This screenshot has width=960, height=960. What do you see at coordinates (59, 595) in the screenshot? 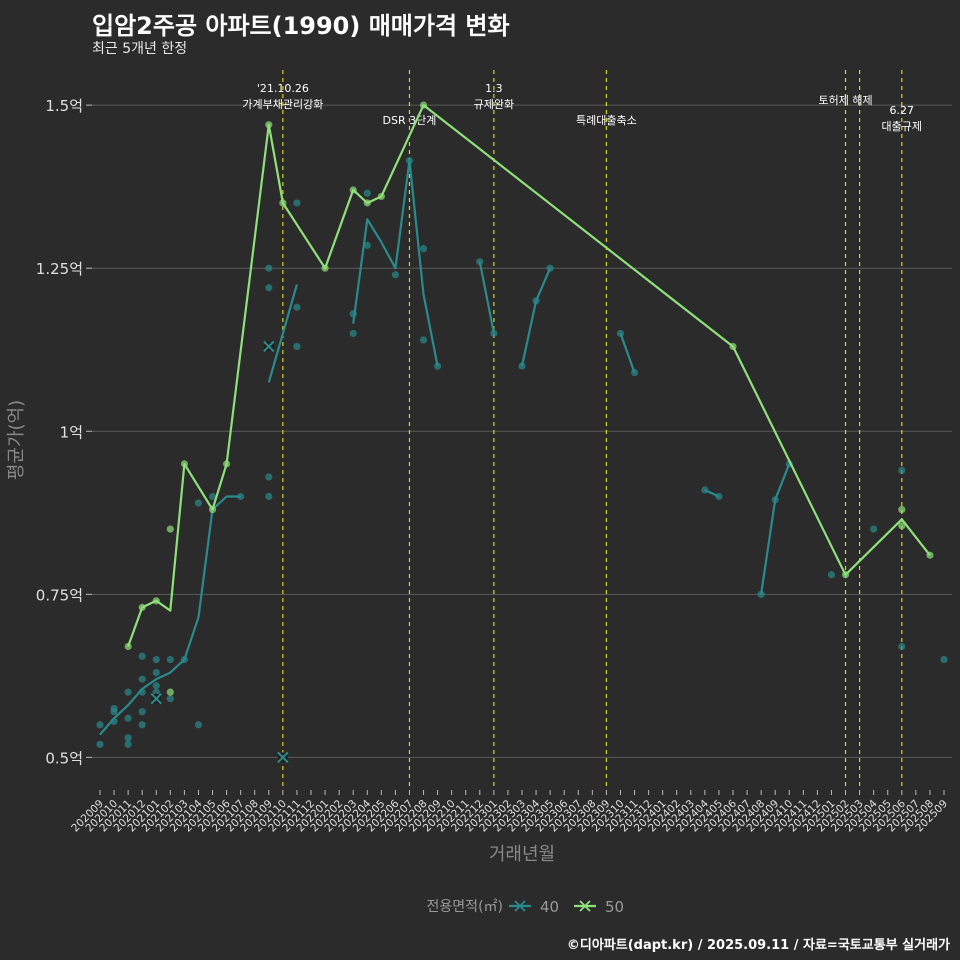
I see `y-tick-label: 0.75억` at bounding box center [59, 595].